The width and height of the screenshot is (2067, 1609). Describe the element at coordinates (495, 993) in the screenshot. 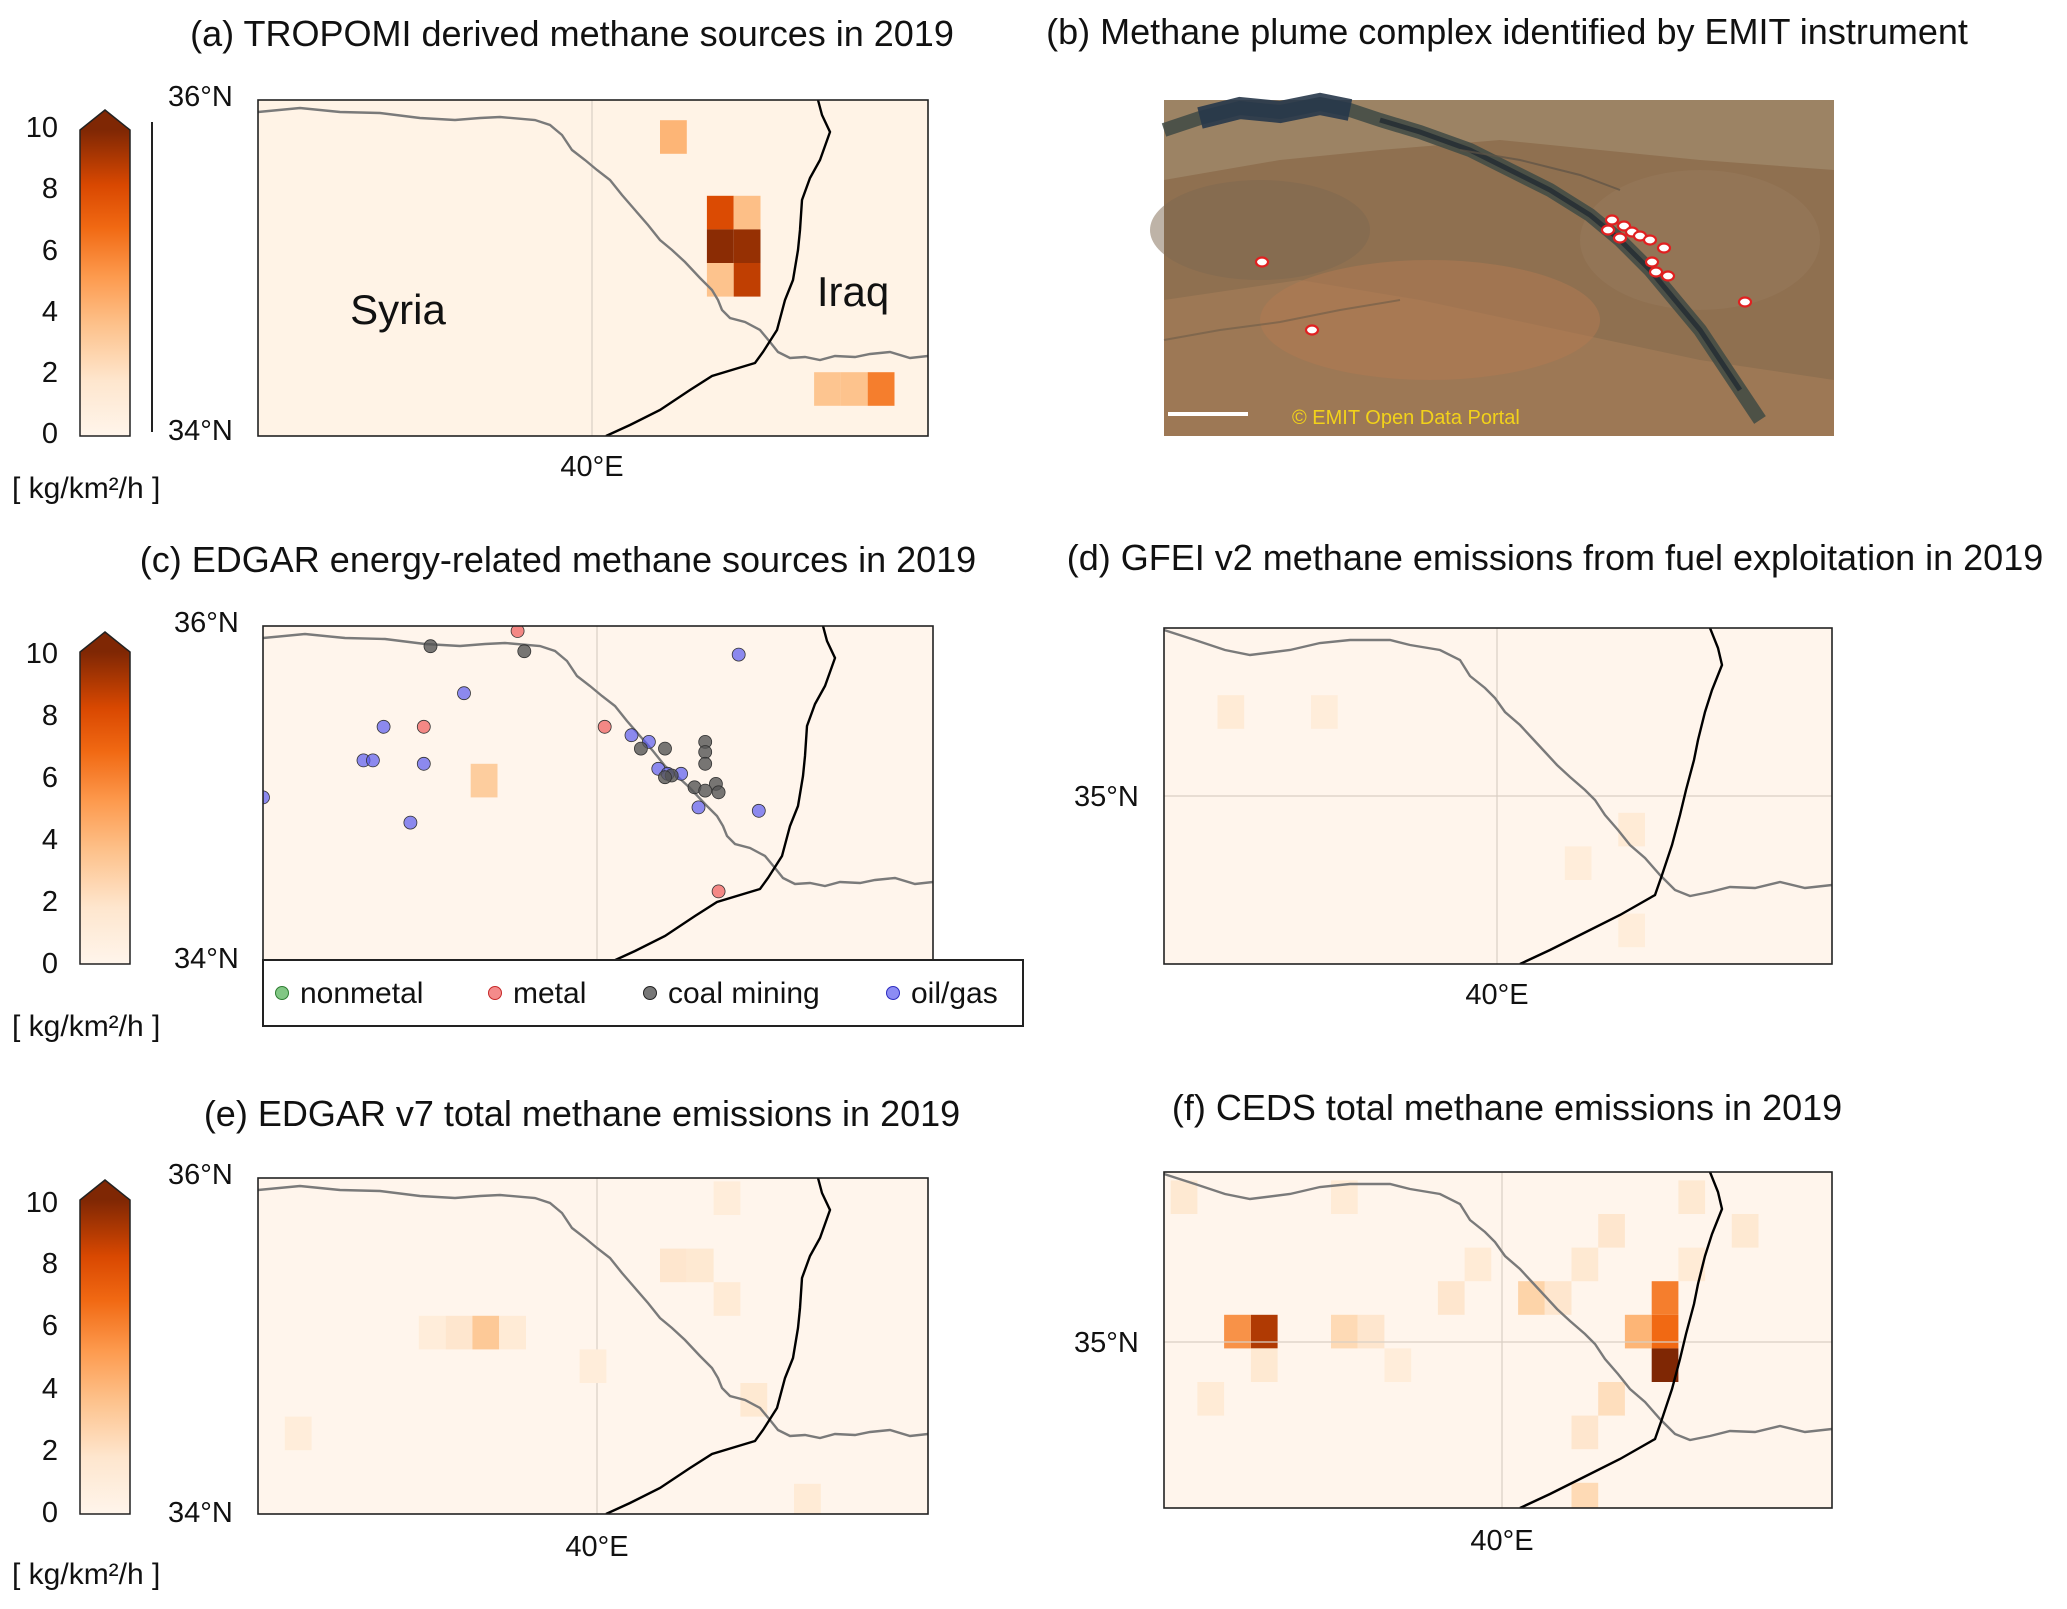

I see `legend-marker-metal` at that location.